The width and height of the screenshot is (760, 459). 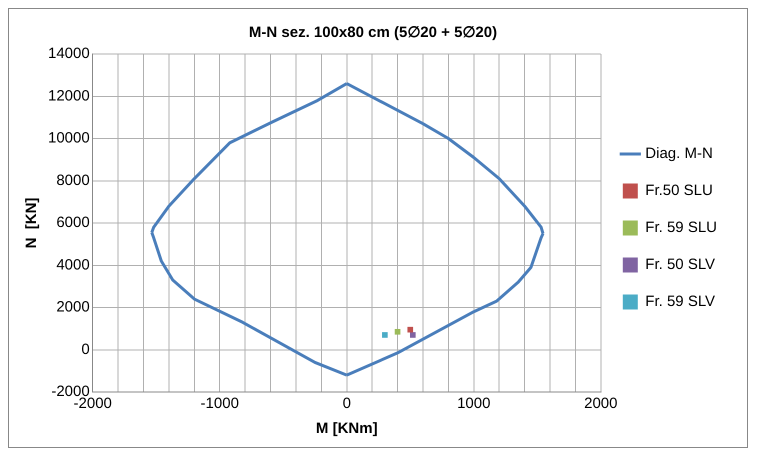 What do you see at coordinates (347, 429) in the screenshot?
I see `x-axis-title: M [KNm]` at bounding box center [347, 429].